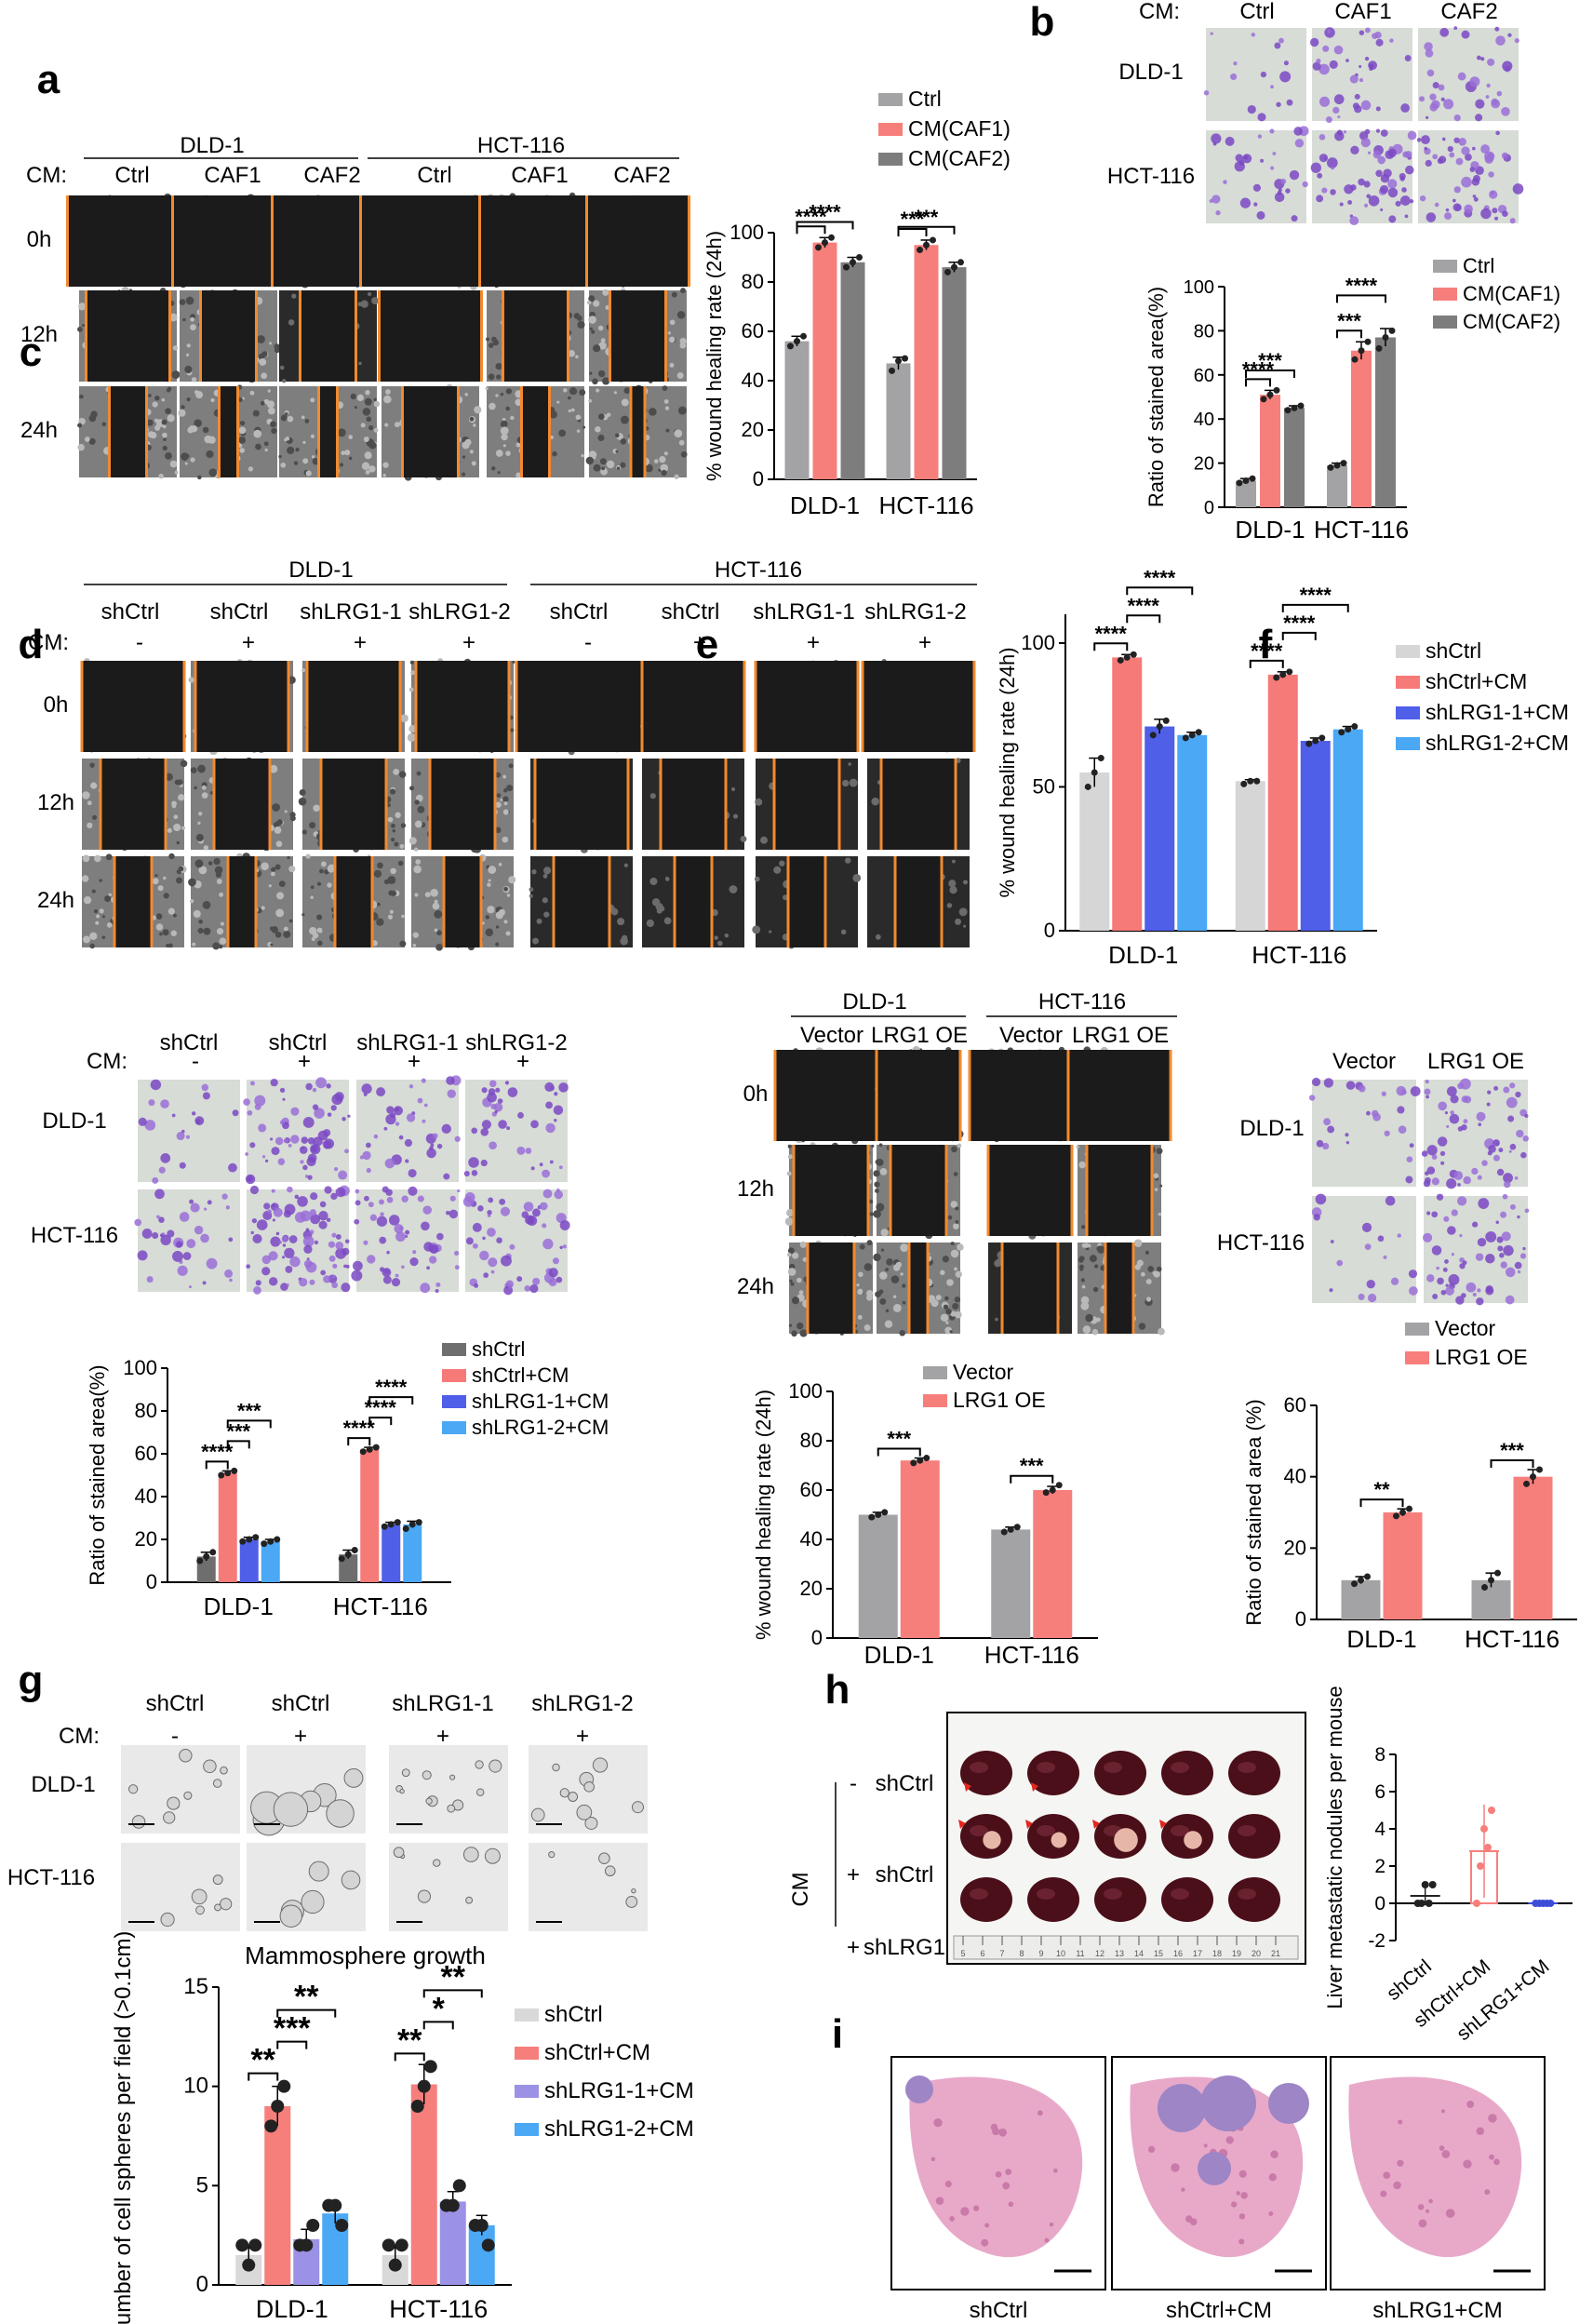  Describe the element at coordinates (1111, 633) in the screenshot. I see `significance-stars: ****` at that location.